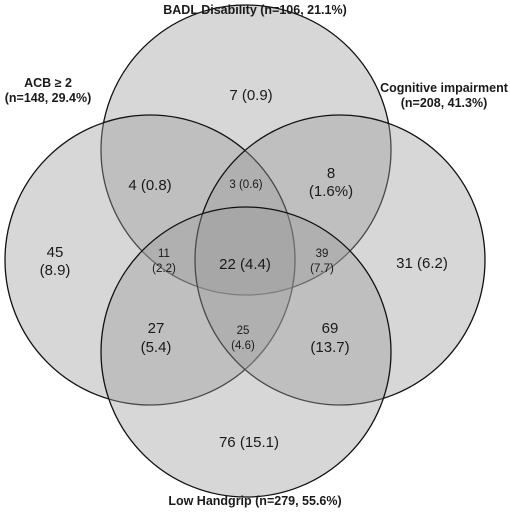 Image resolution: width=510 pixels, height=513 pixels. Describe the element at coordinates (48, 98) in the screenshot. I see `label-acb-line2: (n=148, 29.4%)` at that location.